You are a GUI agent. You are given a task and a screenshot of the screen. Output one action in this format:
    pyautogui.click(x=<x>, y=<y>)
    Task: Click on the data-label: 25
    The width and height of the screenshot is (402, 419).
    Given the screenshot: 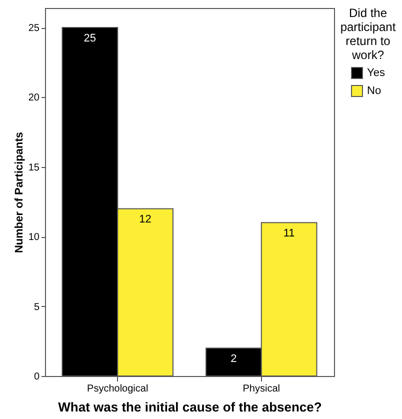 What is the action you would take?
    pyautogui.click(x=90, y=38)
    